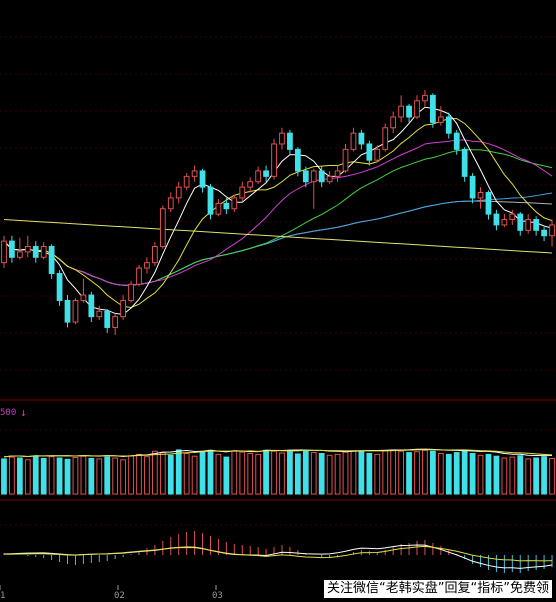 The height and width of the screenshot is (602, 556). I want to click on x-tick-label: 03, so click(217, 596).